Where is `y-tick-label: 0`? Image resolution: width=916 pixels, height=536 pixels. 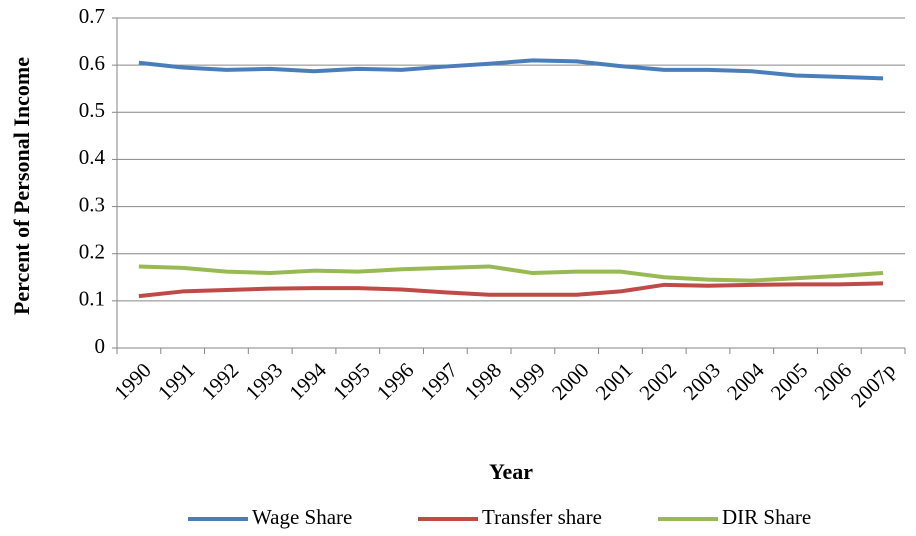
y-tick-label: 0 is located at coordinates (100, 346).